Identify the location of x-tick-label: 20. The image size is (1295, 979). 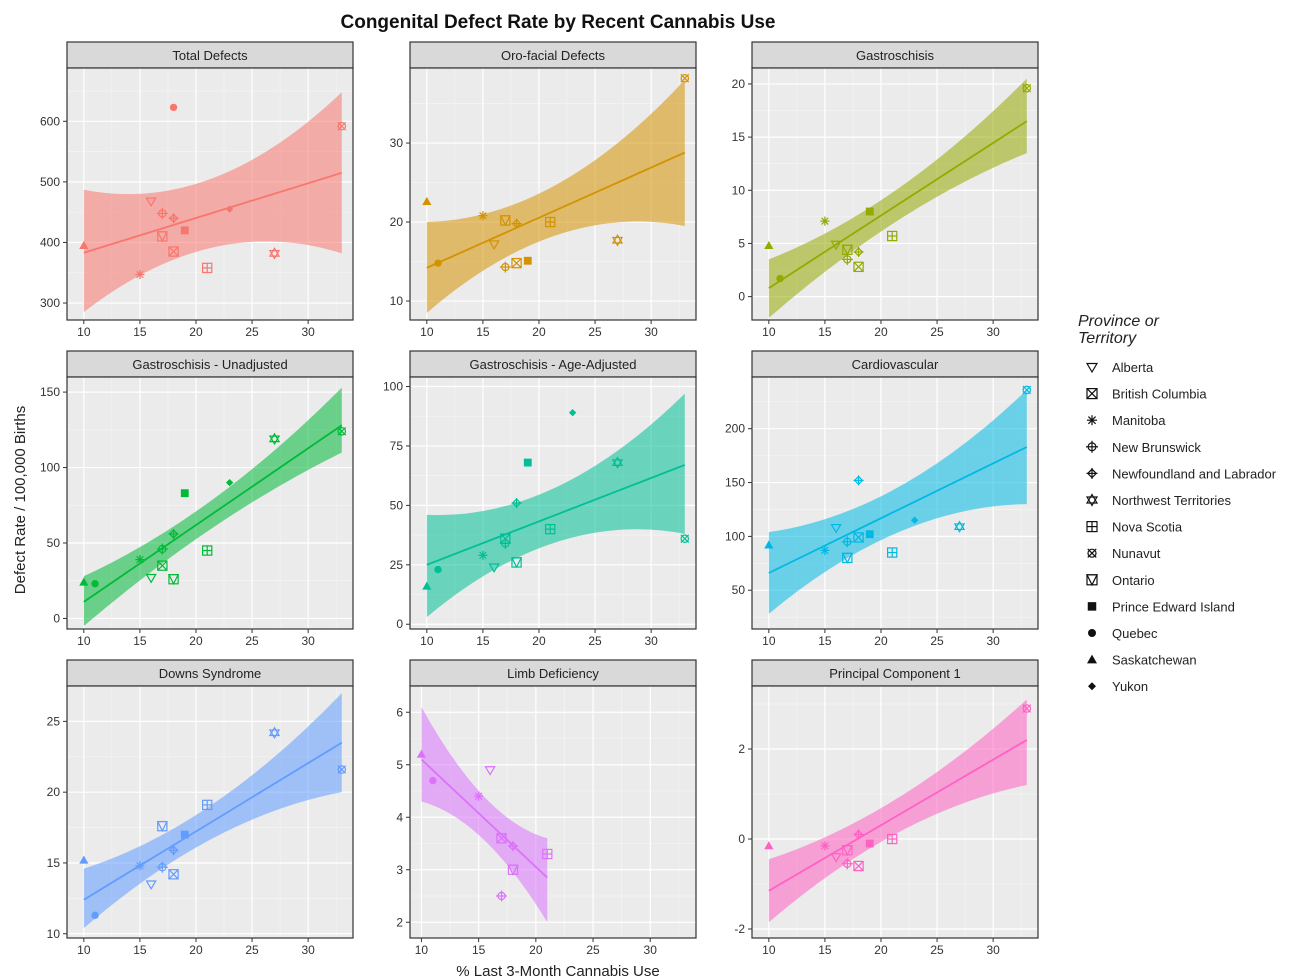
(881, 950).